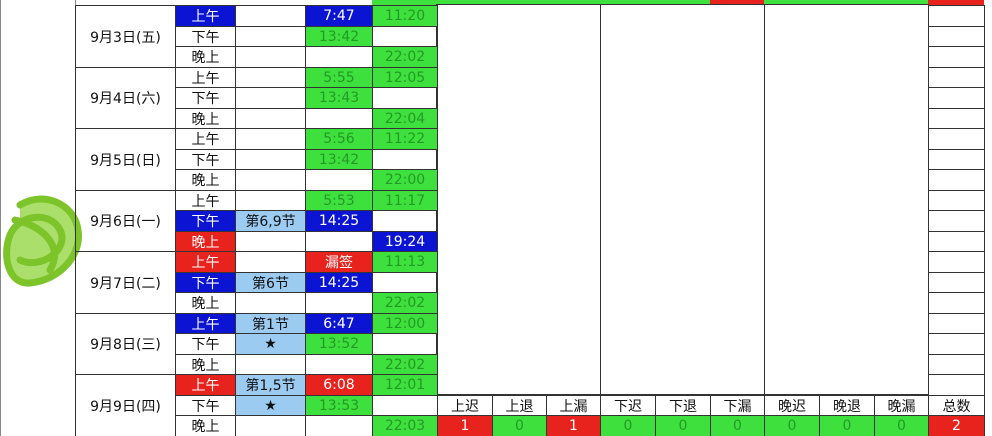 This screenshot has width=992, height=436. What do you see at coordinates (405, 200) in the screenshot?
I see `time-out: 11:17` at bounding box center [405, 200].